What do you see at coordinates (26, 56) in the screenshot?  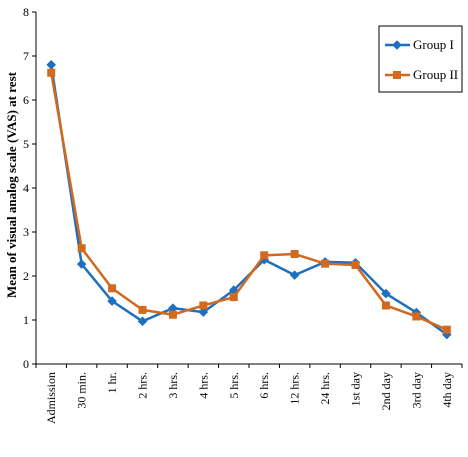 I see `y-tick-label: 7` at bounding box center [26, 56].